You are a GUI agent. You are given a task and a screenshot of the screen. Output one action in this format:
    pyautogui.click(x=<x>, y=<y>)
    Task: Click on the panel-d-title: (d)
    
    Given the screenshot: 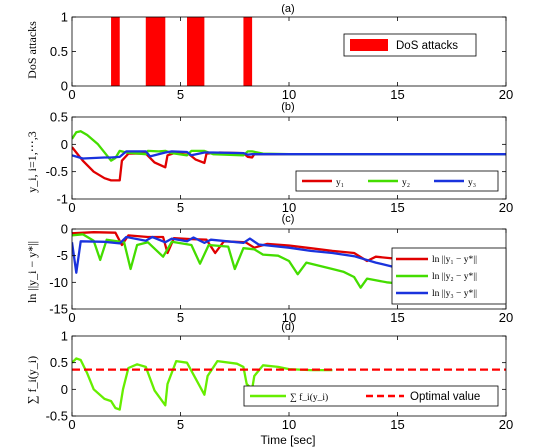 What is the action you would take?
    pyautogui.click(x=287, y=327)
    